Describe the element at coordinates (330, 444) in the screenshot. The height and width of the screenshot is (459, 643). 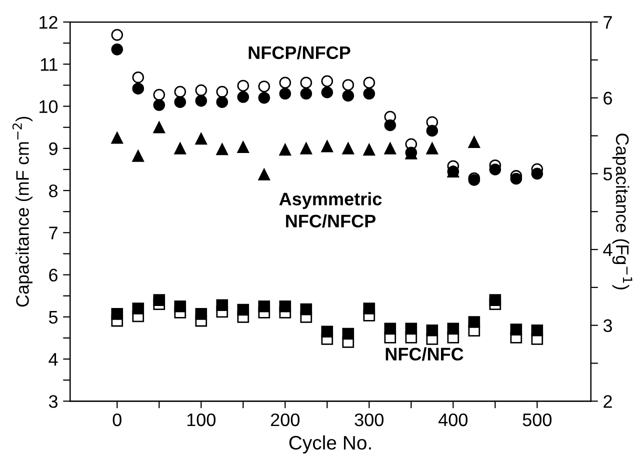
I see `x-axis-title: Cycle No.` at that location.